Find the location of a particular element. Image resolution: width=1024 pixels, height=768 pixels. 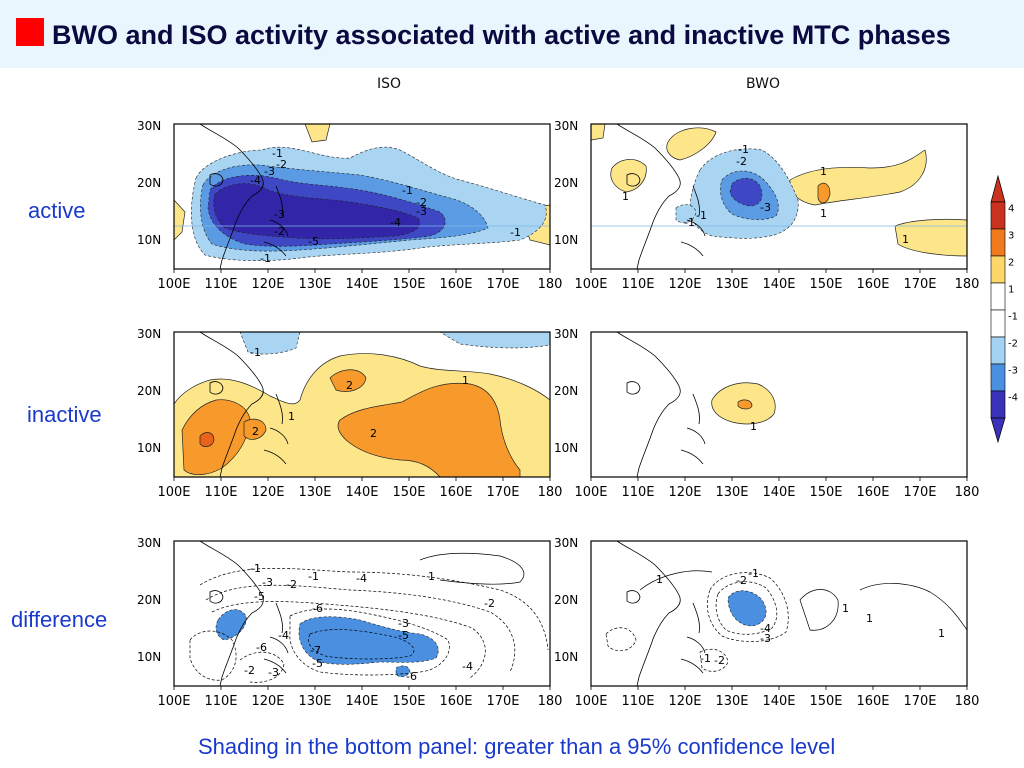

bwo-diff-signif is located at coordinates (747, 608).